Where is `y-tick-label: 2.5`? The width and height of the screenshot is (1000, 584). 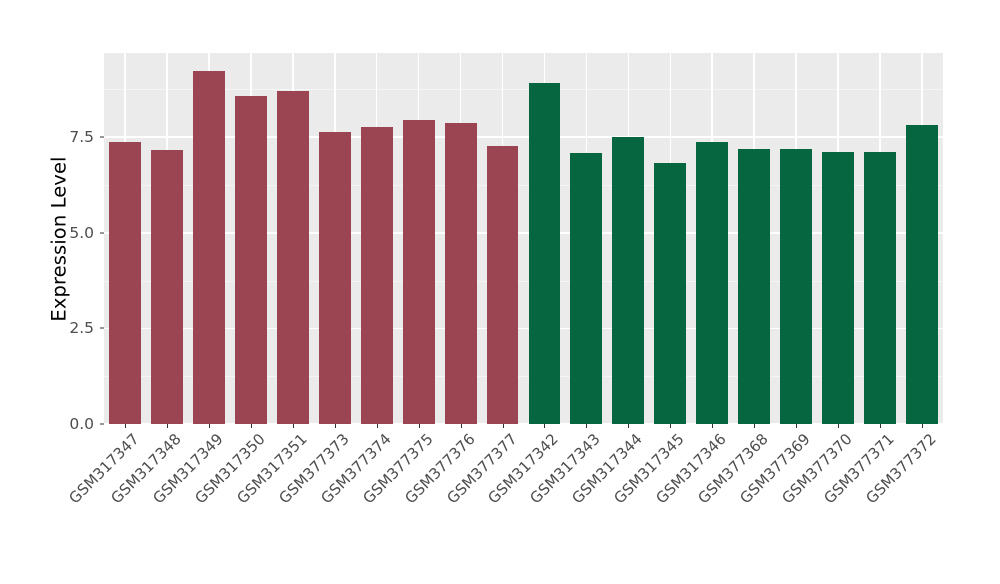 y-tick-label: 2.5 is located at coordinates (81, 328).